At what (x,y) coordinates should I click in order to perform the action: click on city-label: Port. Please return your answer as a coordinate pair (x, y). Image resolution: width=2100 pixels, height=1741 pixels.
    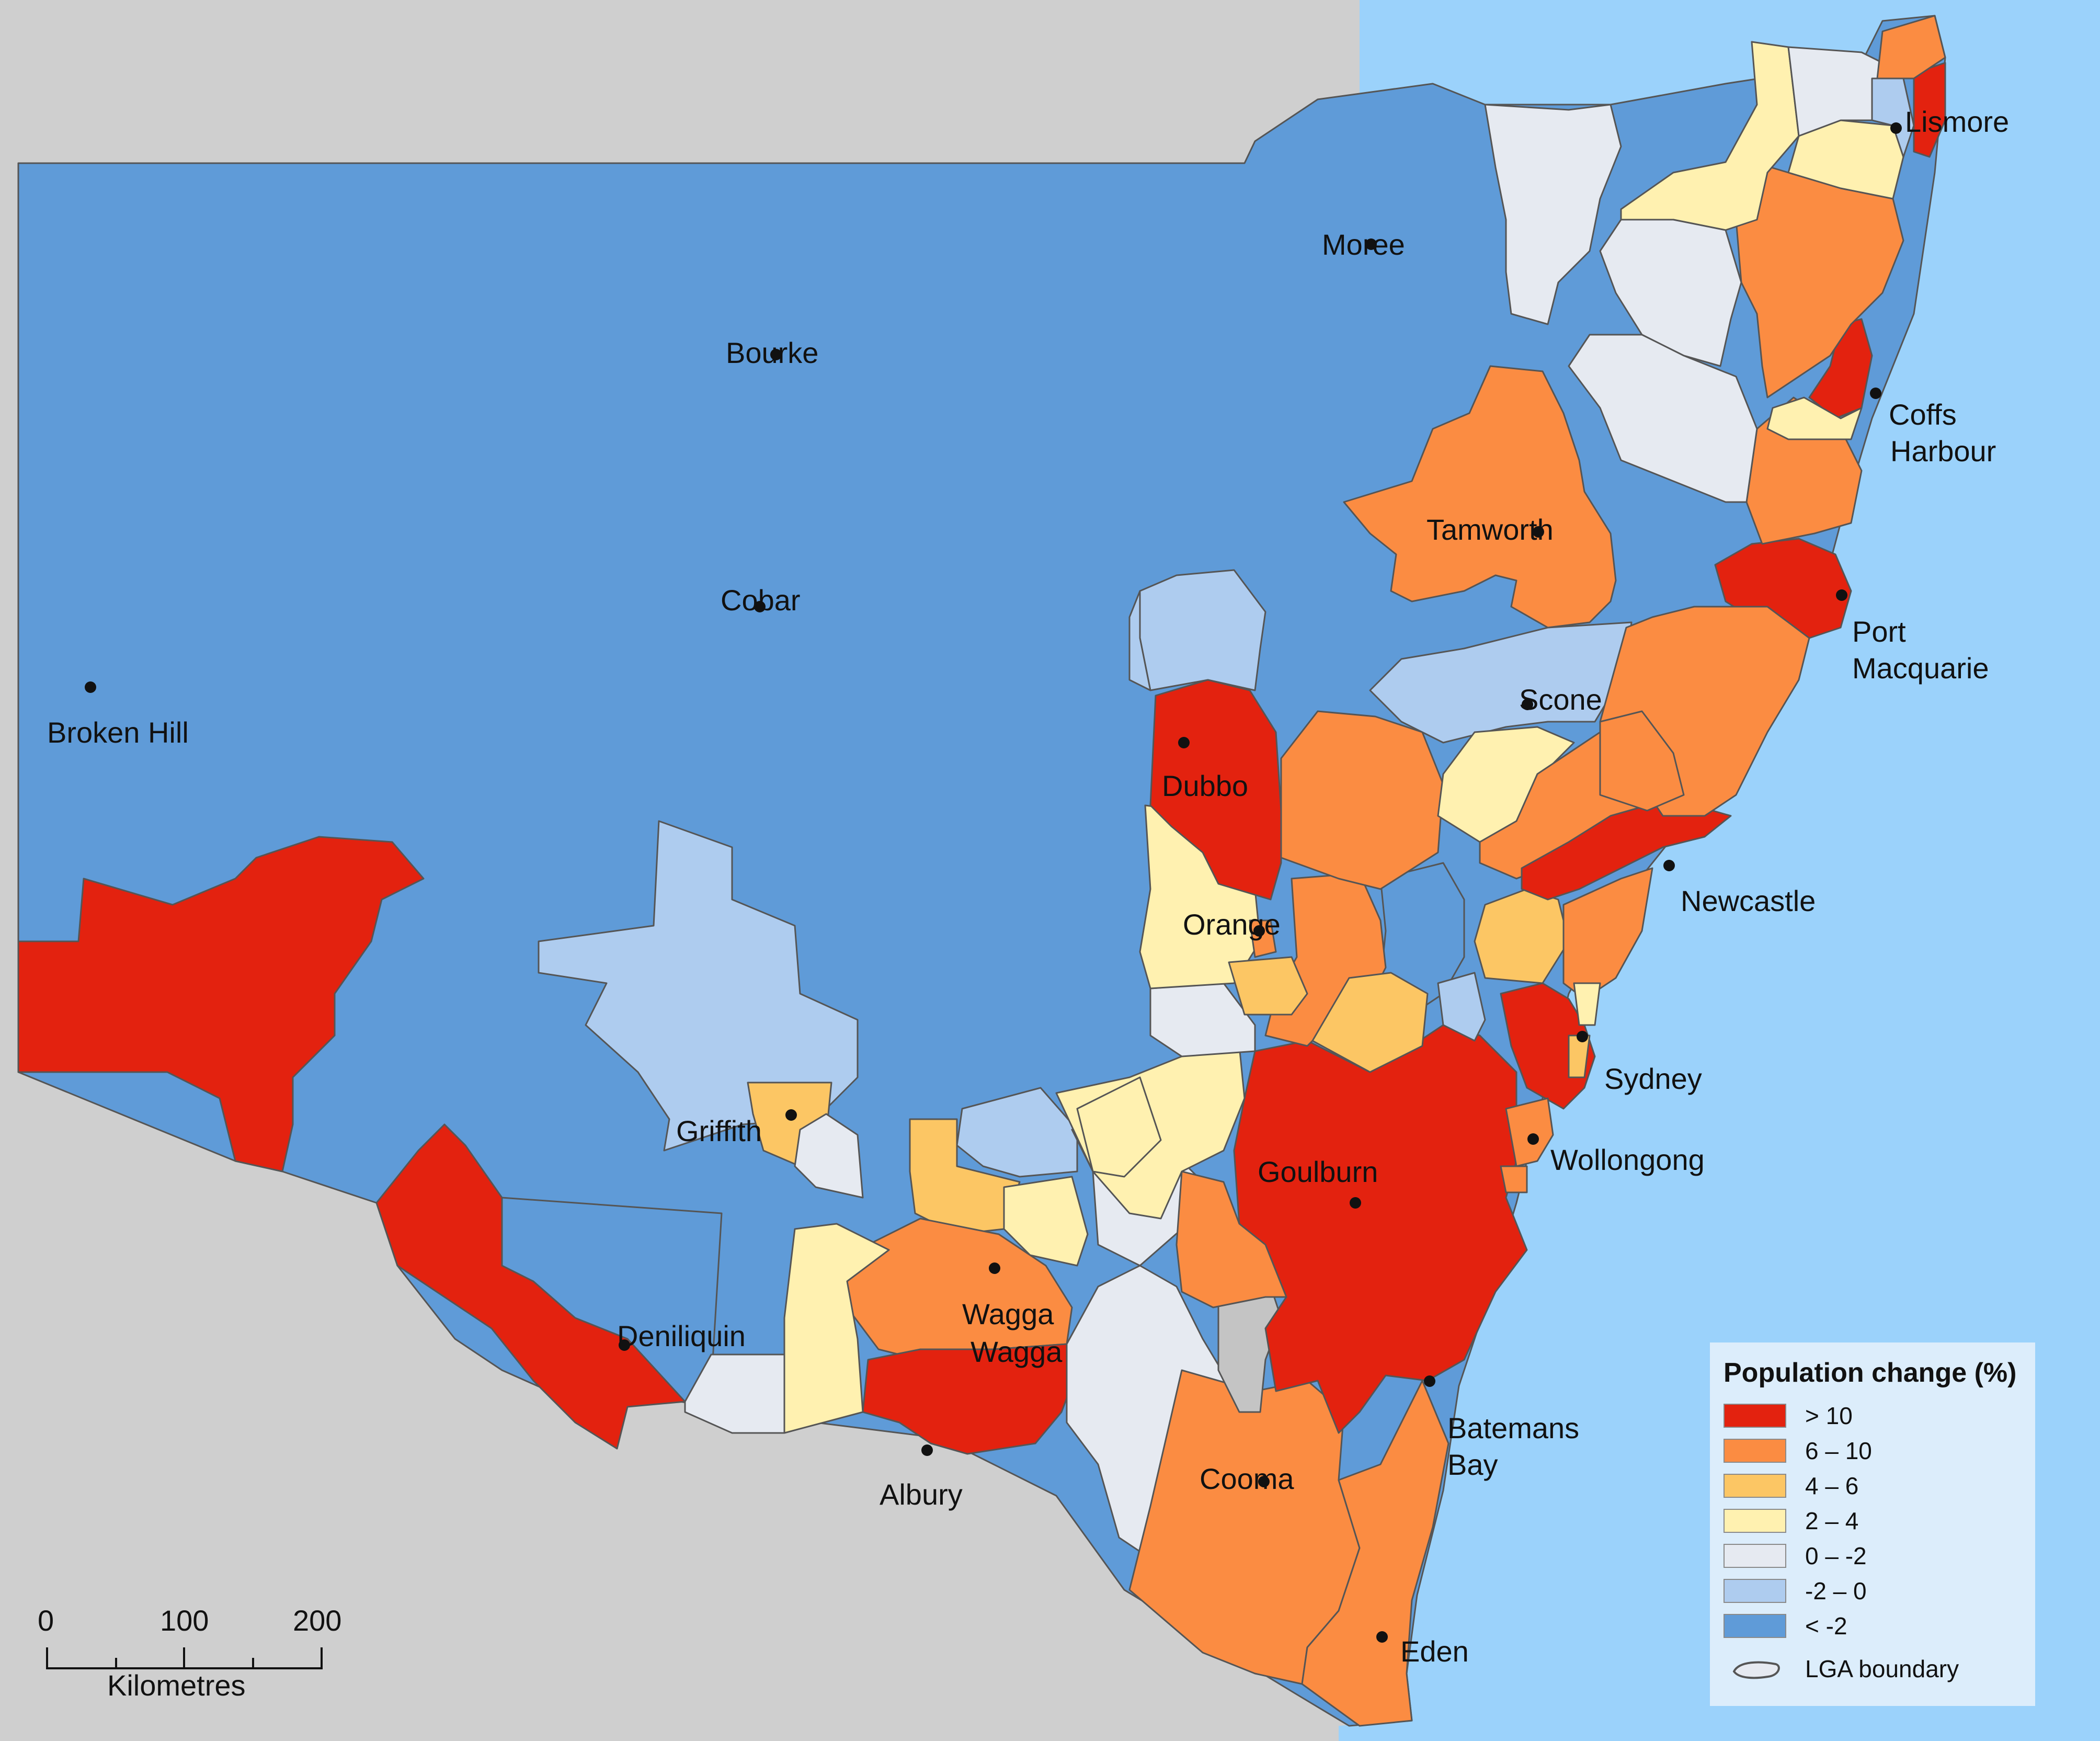
    Looking at the image, I should click on (1879, 631).